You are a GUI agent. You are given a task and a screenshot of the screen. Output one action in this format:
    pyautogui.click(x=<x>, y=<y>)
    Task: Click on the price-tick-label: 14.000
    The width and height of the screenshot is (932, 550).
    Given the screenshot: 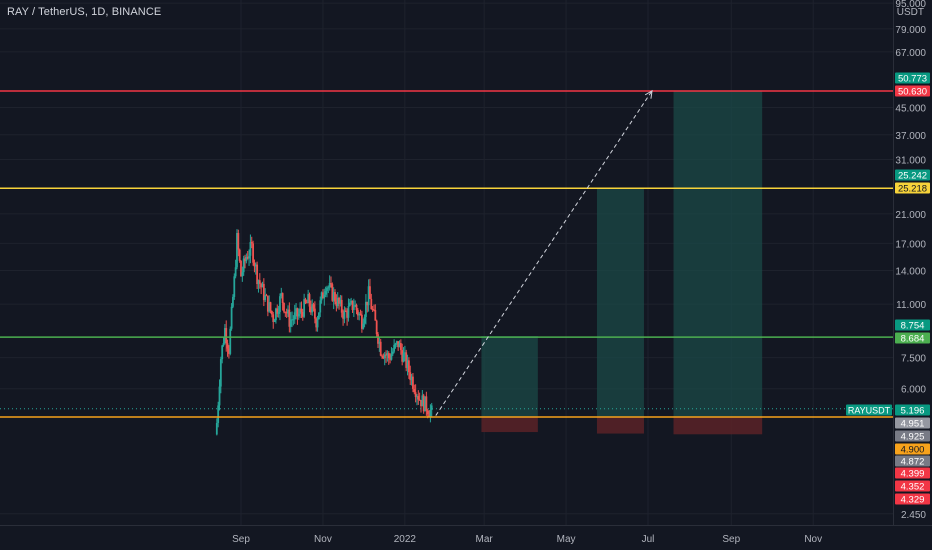 What is the action you would take?
    pyautogui.click(x=910, y=271)
    